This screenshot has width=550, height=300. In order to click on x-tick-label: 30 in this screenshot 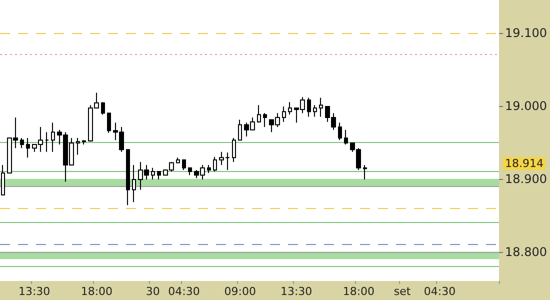, I will do `click(153, 291)`.